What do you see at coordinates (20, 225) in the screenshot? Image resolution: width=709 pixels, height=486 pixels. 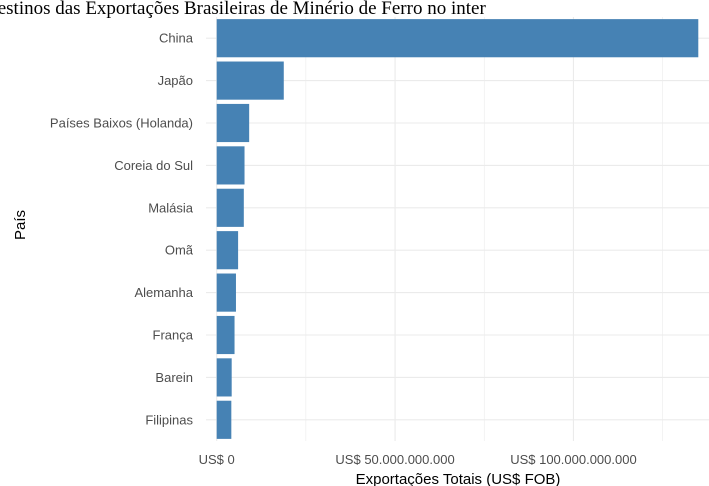 I see `y-axis-title: País` at bounding box center [20, 225].